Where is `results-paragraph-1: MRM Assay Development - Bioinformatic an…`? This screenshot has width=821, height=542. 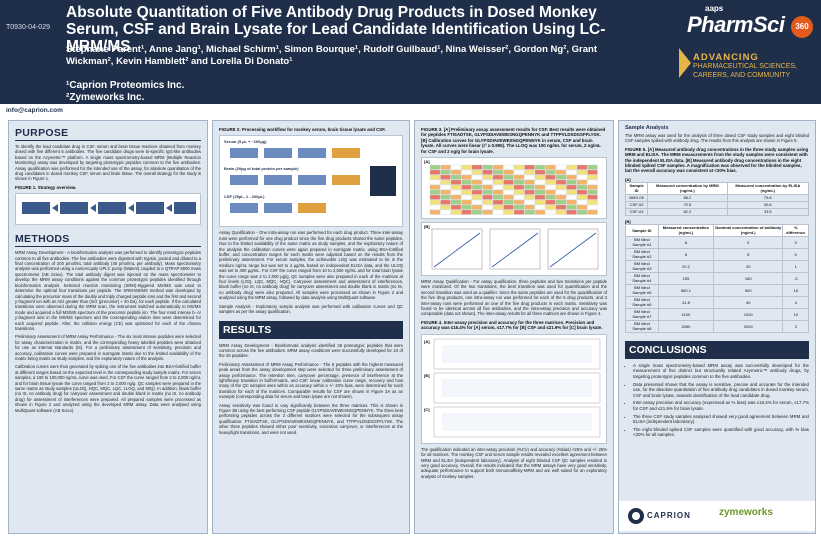 results-paragraph-1: MRM Assay Development - Bioinformatic an… is located at coordinates (311, 350).